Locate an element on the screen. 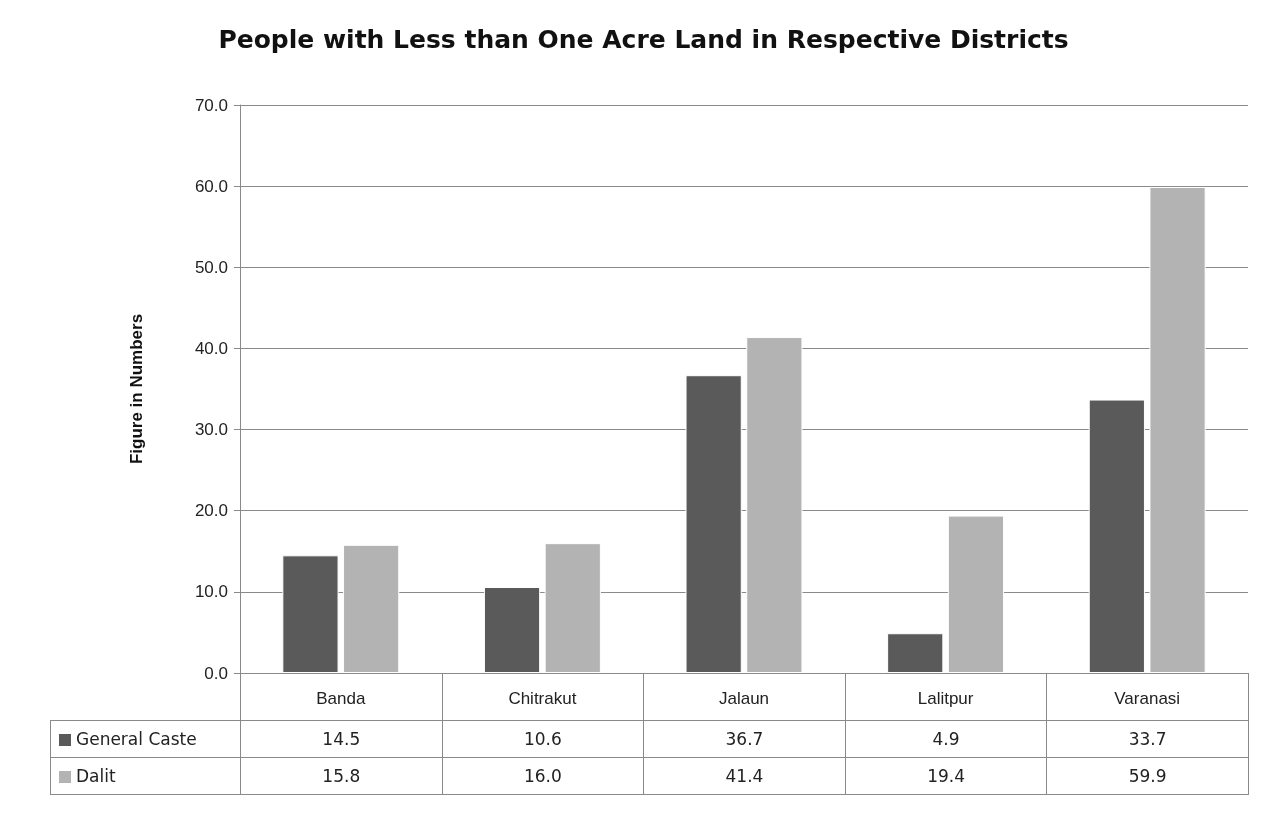  y-tick-label: 30.0 is located at coordinates (211, 430).